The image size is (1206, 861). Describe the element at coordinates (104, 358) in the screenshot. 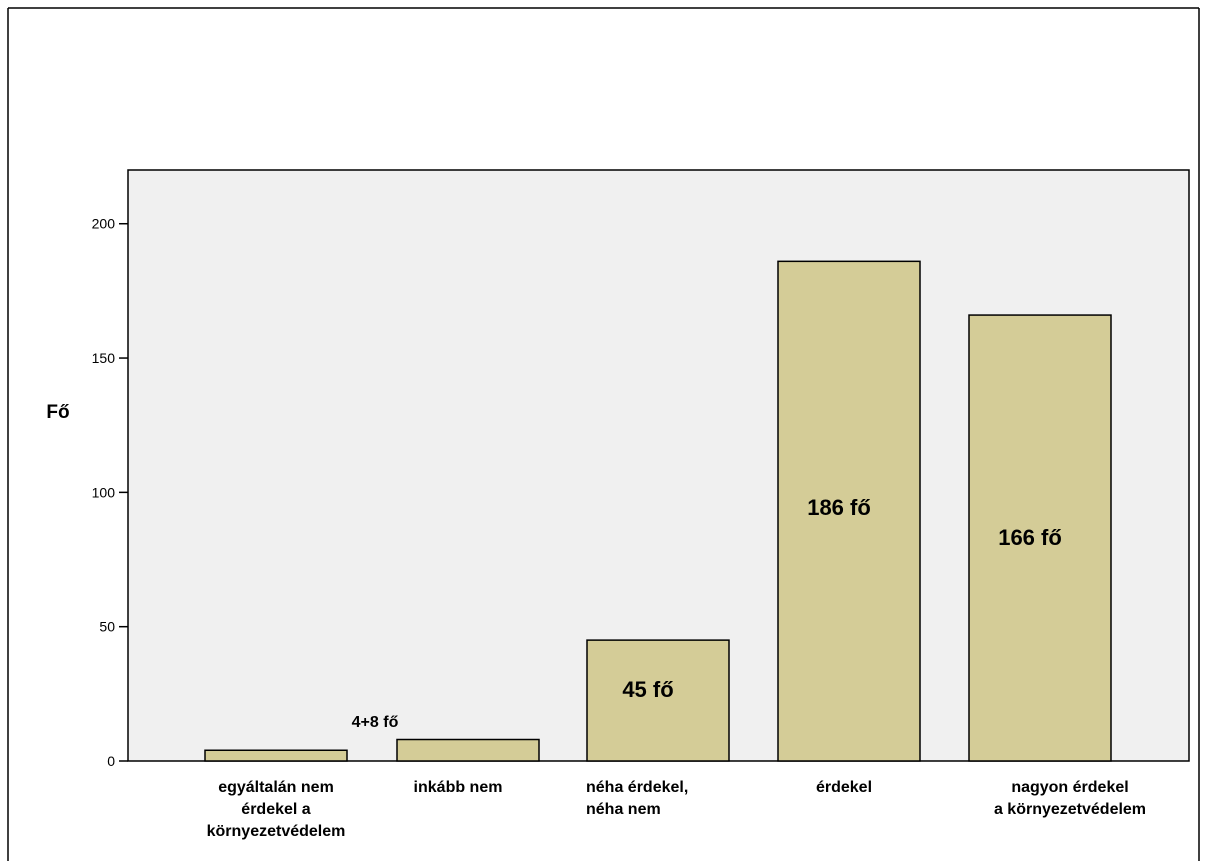

I see `y-tick-label: 150` at that location.